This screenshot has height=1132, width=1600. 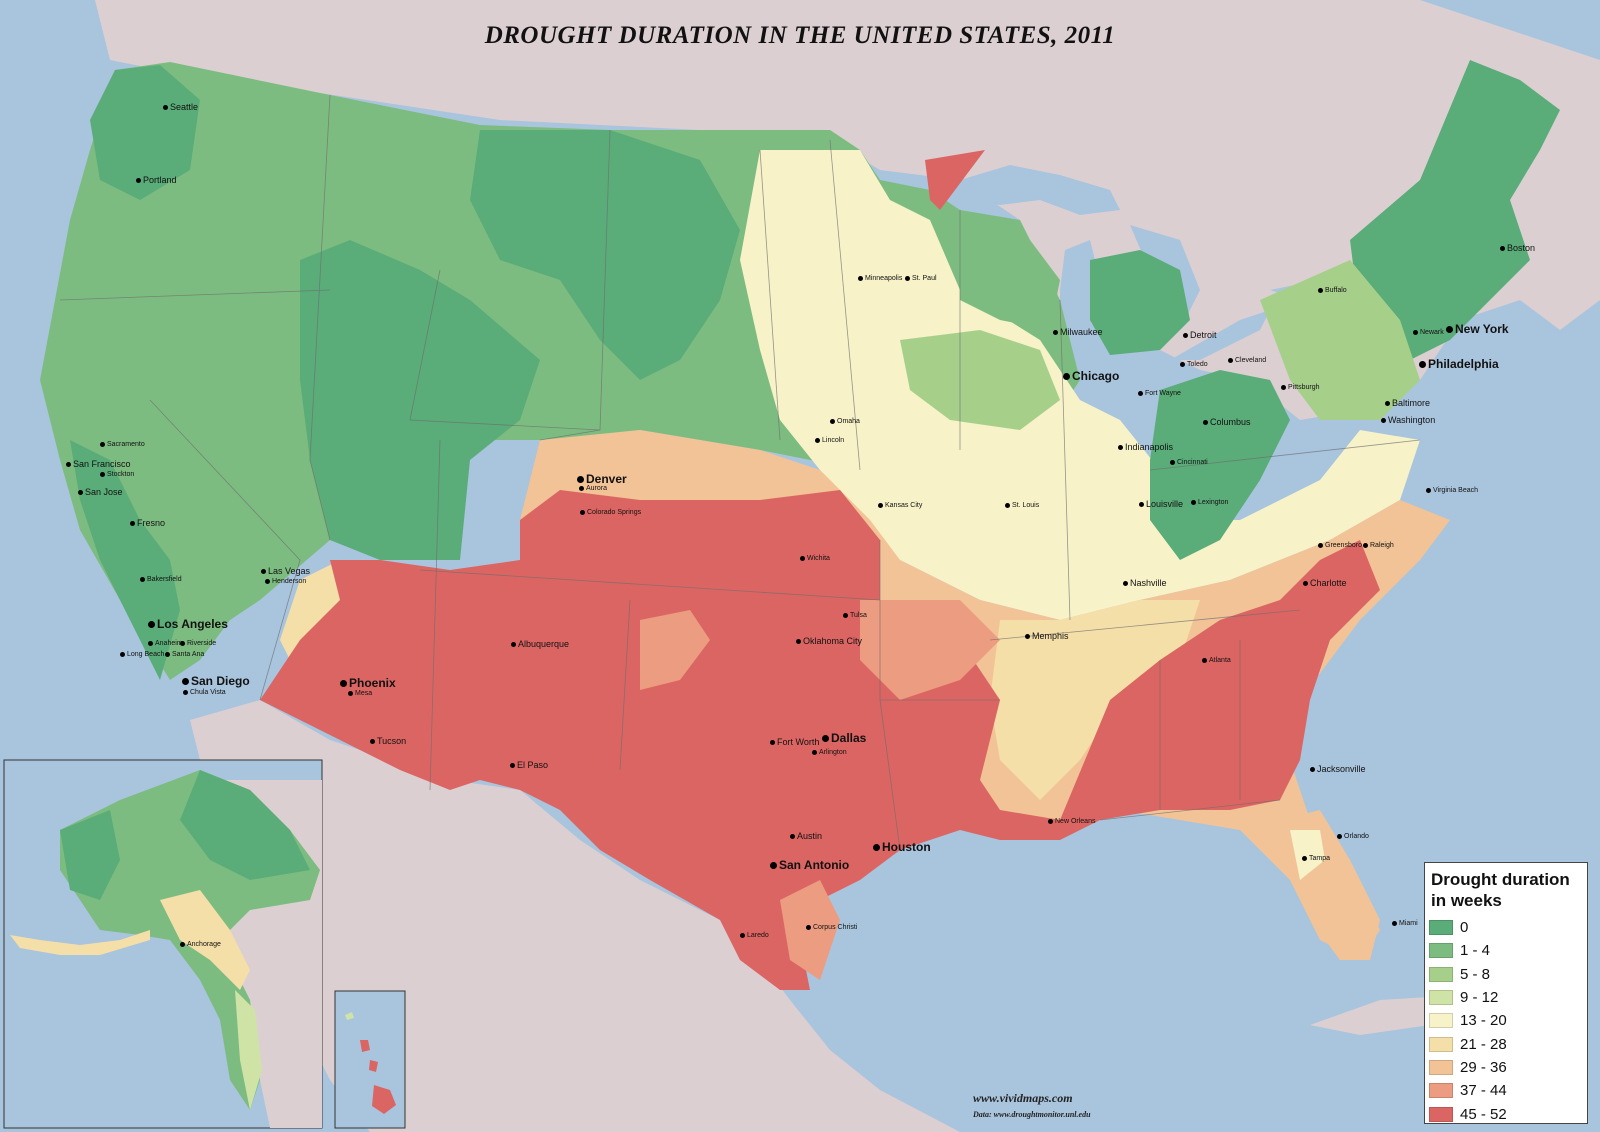 I want to click on city-el-paso: El Paso, so click(x=529, y=765).